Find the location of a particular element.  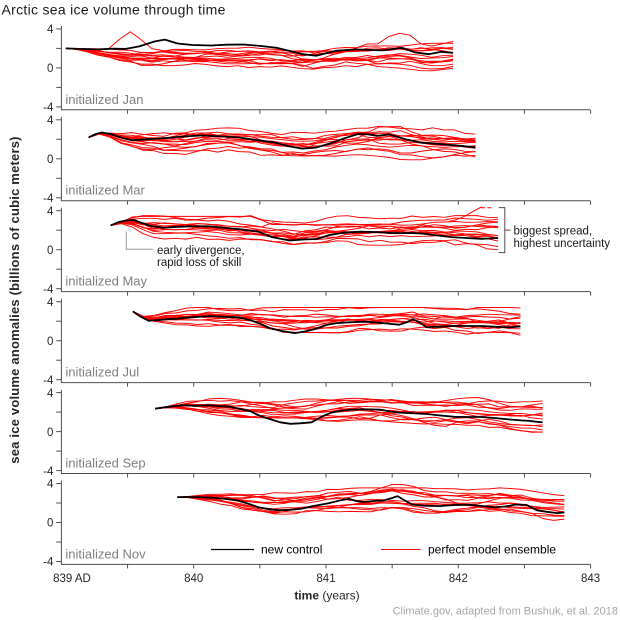

svg-text: 841 is located at coordinates (325, 579).